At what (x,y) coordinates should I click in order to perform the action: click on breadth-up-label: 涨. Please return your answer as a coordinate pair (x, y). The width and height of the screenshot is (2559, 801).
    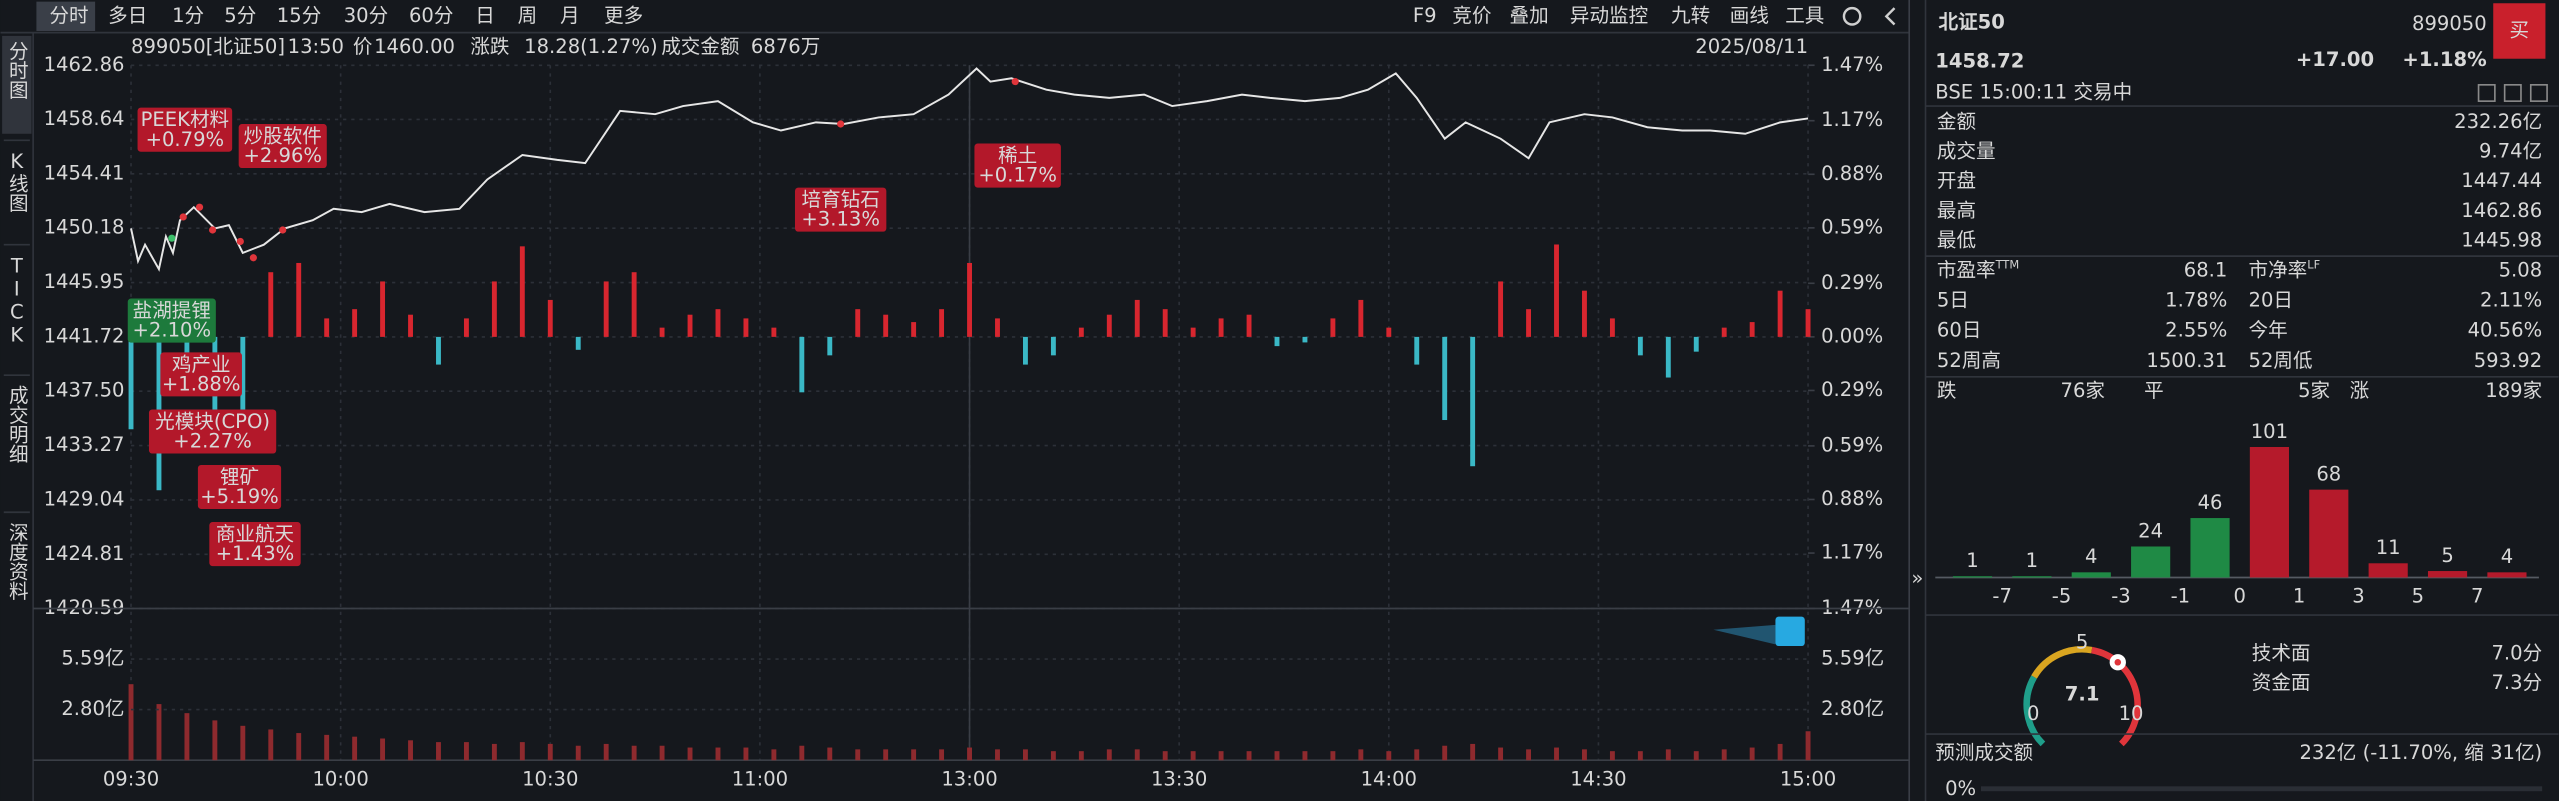
    Looking at the image, I should click on (2360, 390).